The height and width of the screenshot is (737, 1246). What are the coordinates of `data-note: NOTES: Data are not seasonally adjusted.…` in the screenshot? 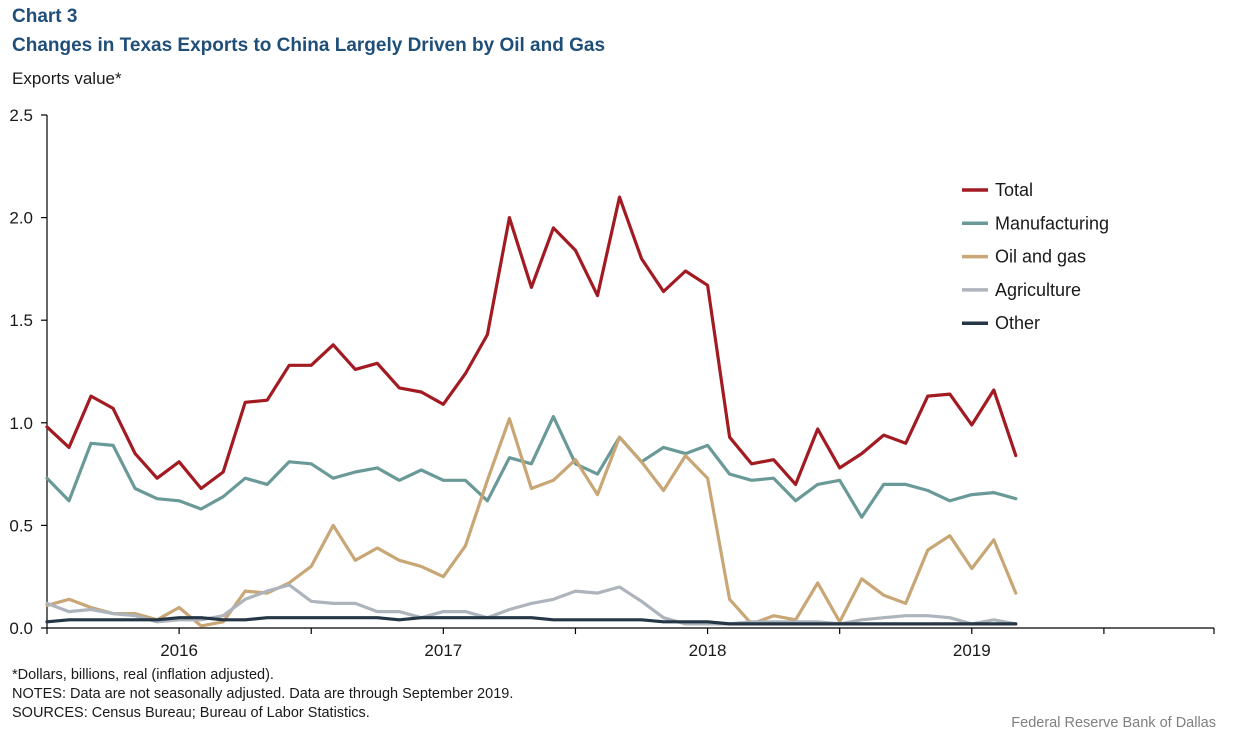 It's located at (263, 694).